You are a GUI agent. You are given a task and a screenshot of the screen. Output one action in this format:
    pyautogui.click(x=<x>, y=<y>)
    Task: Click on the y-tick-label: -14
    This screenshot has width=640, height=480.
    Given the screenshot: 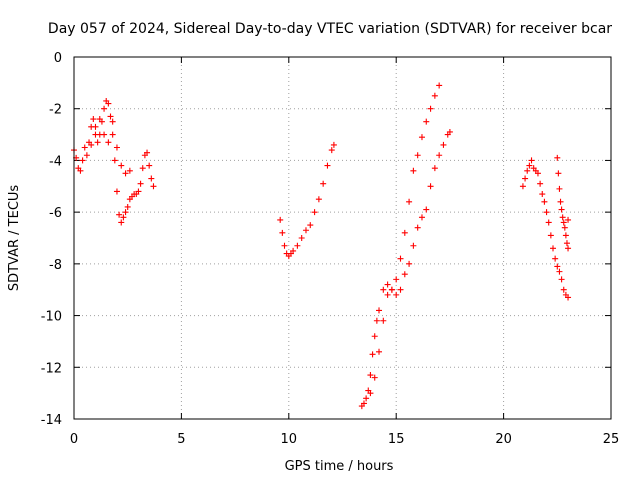 What is the action you would take?
    pyautogui.click(x=51, y=420)
    